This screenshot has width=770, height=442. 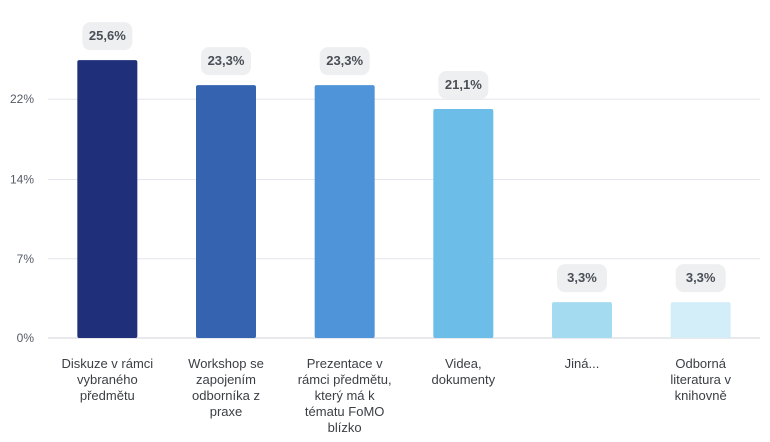 I want to click on category-label-line: praxe, so click(x=226, y=411).